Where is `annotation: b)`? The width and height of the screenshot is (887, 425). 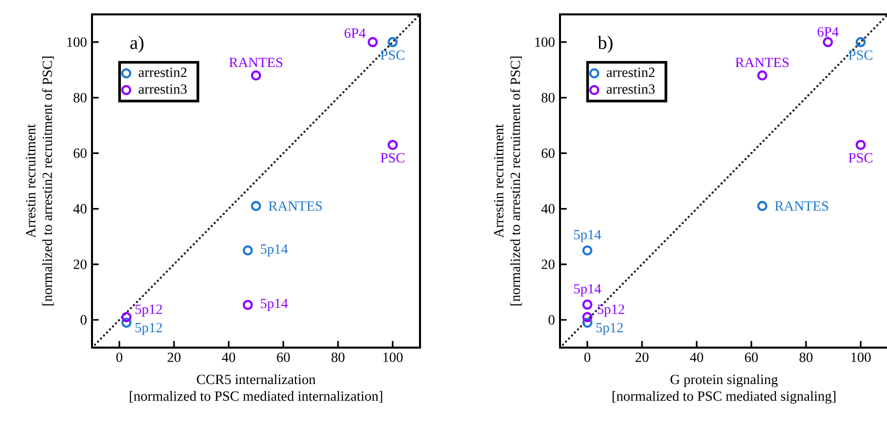
annotation: b) is located at coordinates (605, 44).